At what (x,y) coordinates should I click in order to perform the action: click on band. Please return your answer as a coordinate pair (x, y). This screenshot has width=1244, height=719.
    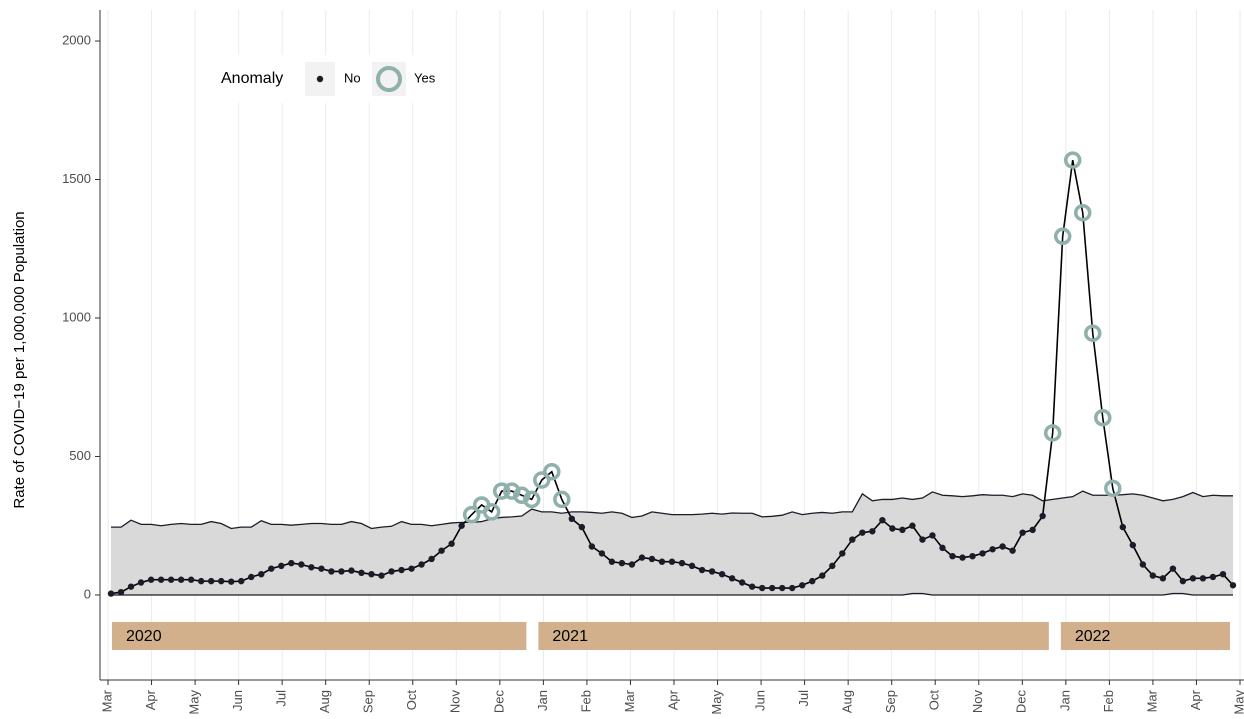
    Looking at the image, I should click on (672, 543).